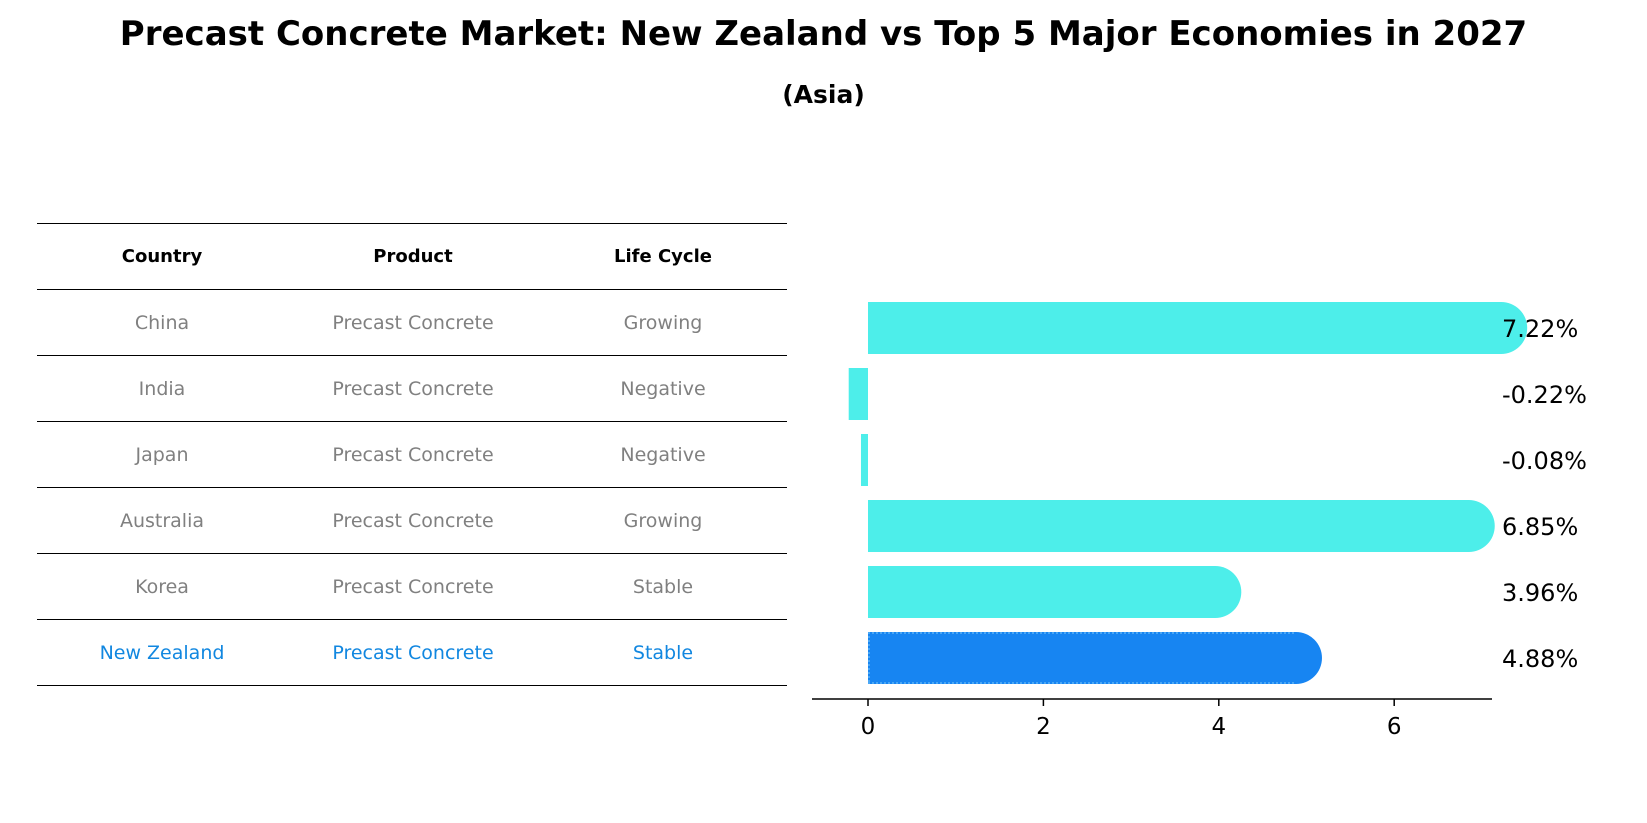 This screenshot has width=1647, height=823. What do you see at coordinates (868, 727) in the screenshot?
I see `x-tick-label: 0` at bounding box center [868, 727].